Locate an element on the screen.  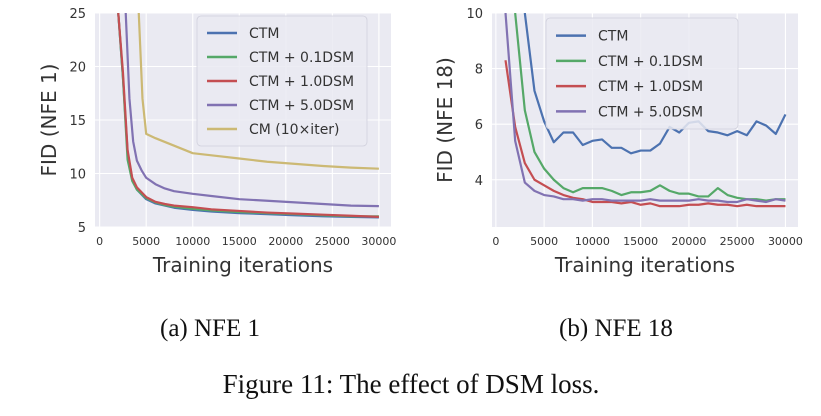
y-tick-label: 20 is located at coordinates (77, 68).